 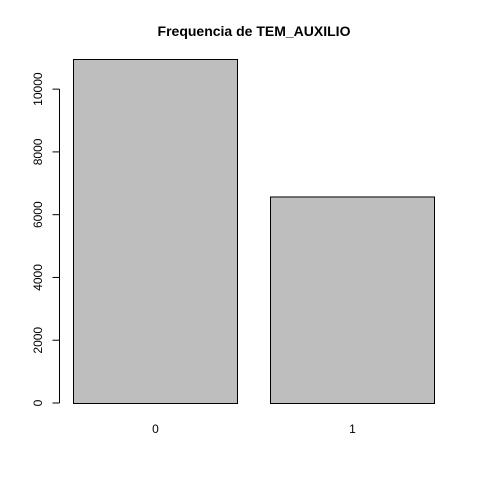 What do you see at coordinates (352, 429) in the screenshot?
I see `x-tick-label-1: 1` at bounding box center [352, 429].